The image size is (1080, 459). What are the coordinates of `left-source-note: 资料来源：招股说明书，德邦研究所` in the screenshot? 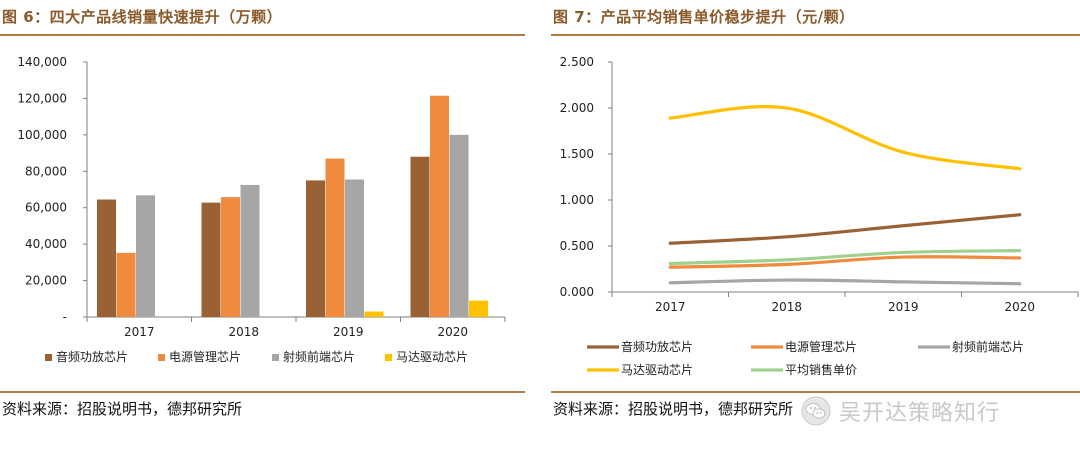 It's located at (122, 409).